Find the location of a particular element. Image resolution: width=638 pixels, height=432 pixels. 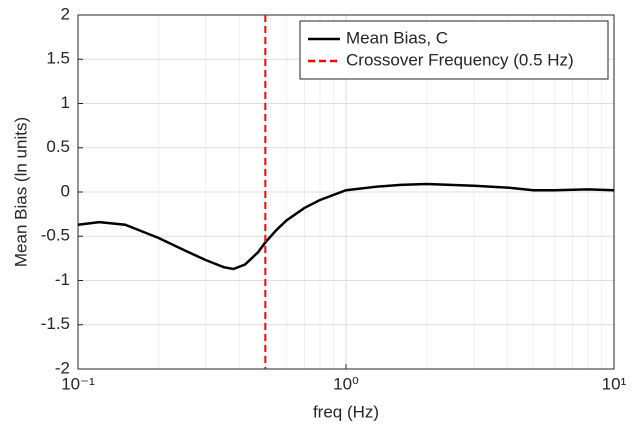

x-tick-label: 10⁰ is located at coordinates (346, 383).